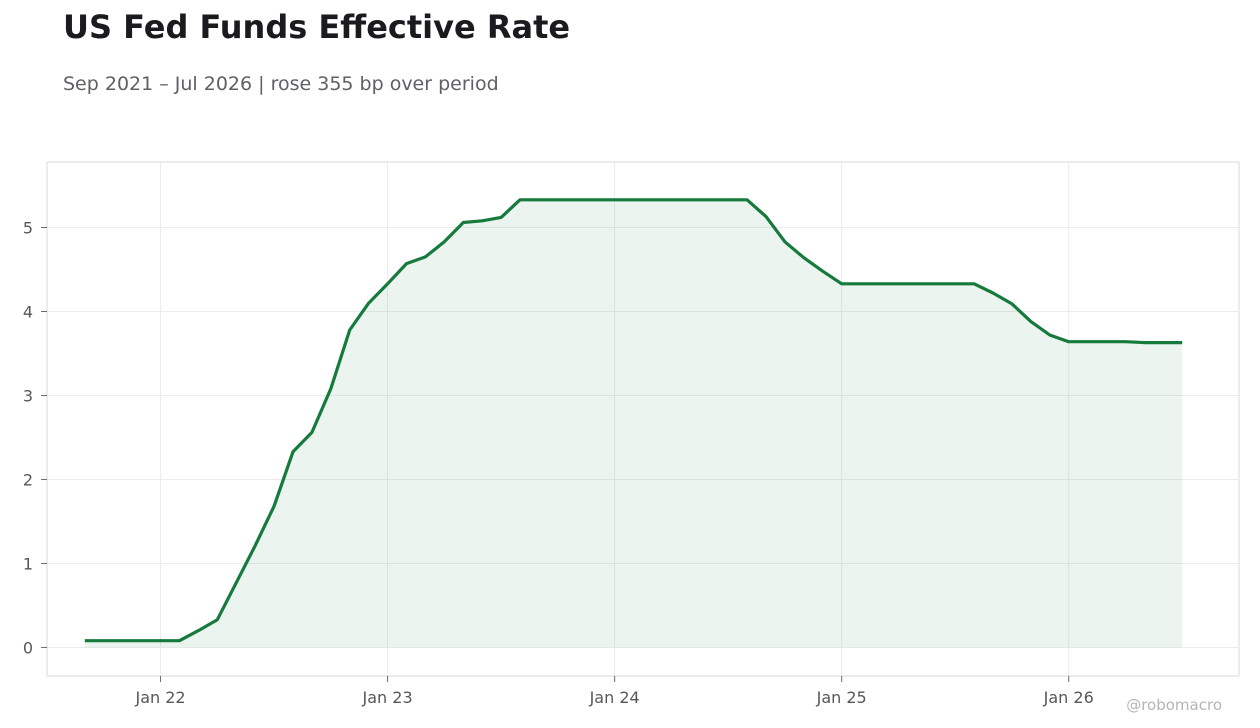 The width and height of the screenshot is (1260, 728). I want to click on y-tick-label: 2, so click(28, 479).